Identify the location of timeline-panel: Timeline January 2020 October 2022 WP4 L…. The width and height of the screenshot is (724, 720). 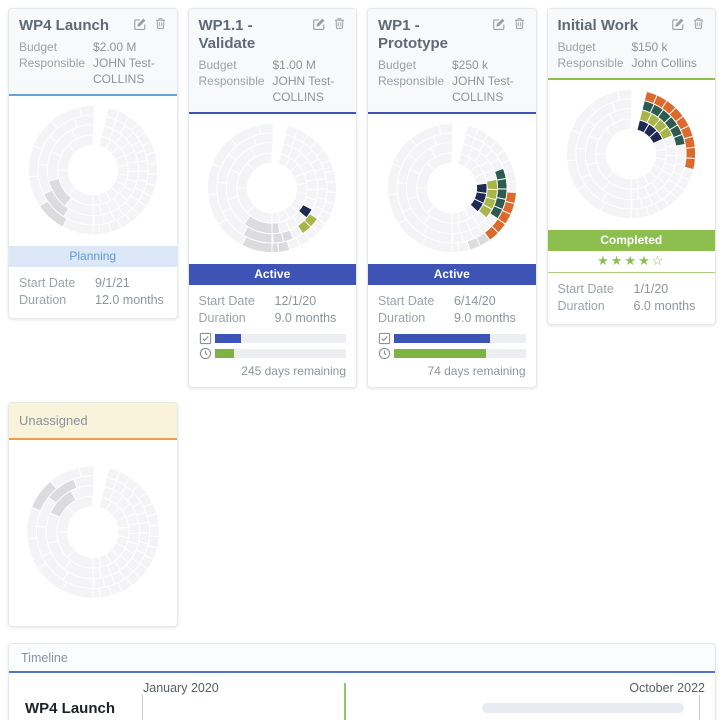
(362, 681).